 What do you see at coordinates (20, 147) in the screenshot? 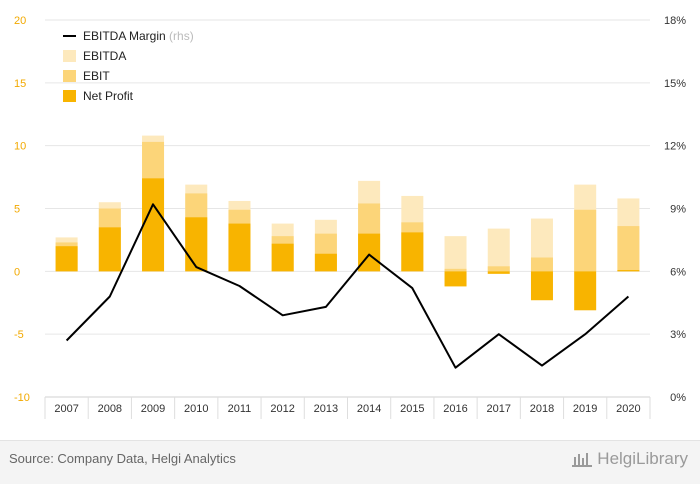
I see `left-tick-label: 10` at bounding box center [20, 147].